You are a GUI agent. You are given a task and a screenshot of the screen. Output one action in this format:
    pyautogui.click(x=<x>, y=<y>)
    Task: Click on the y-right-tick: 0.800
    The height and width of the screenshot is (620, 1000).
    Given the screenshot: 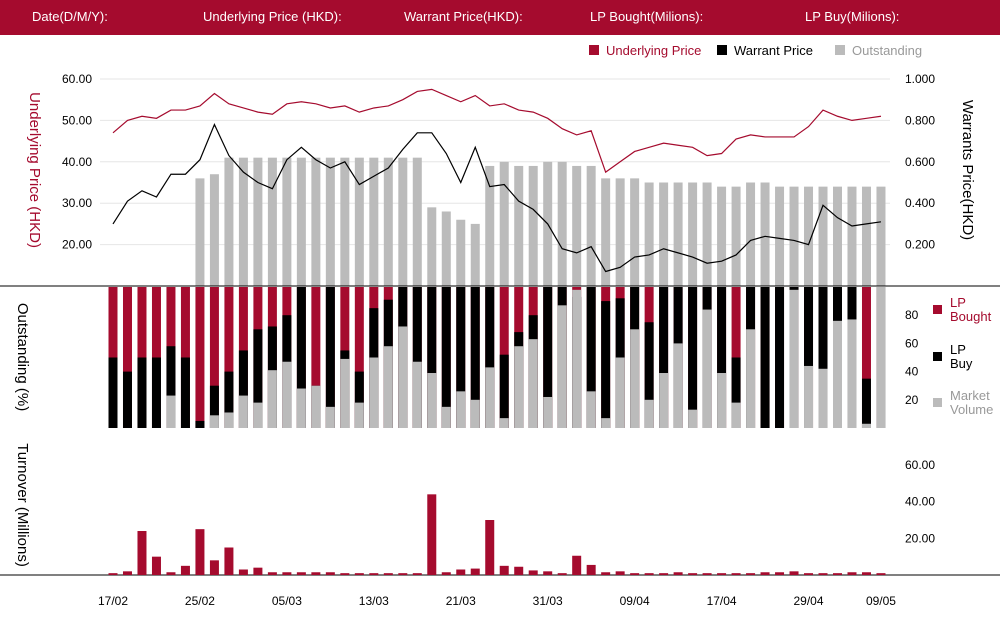 What is the action you would take?
    pyautogui.click(x=920, y=120)
    